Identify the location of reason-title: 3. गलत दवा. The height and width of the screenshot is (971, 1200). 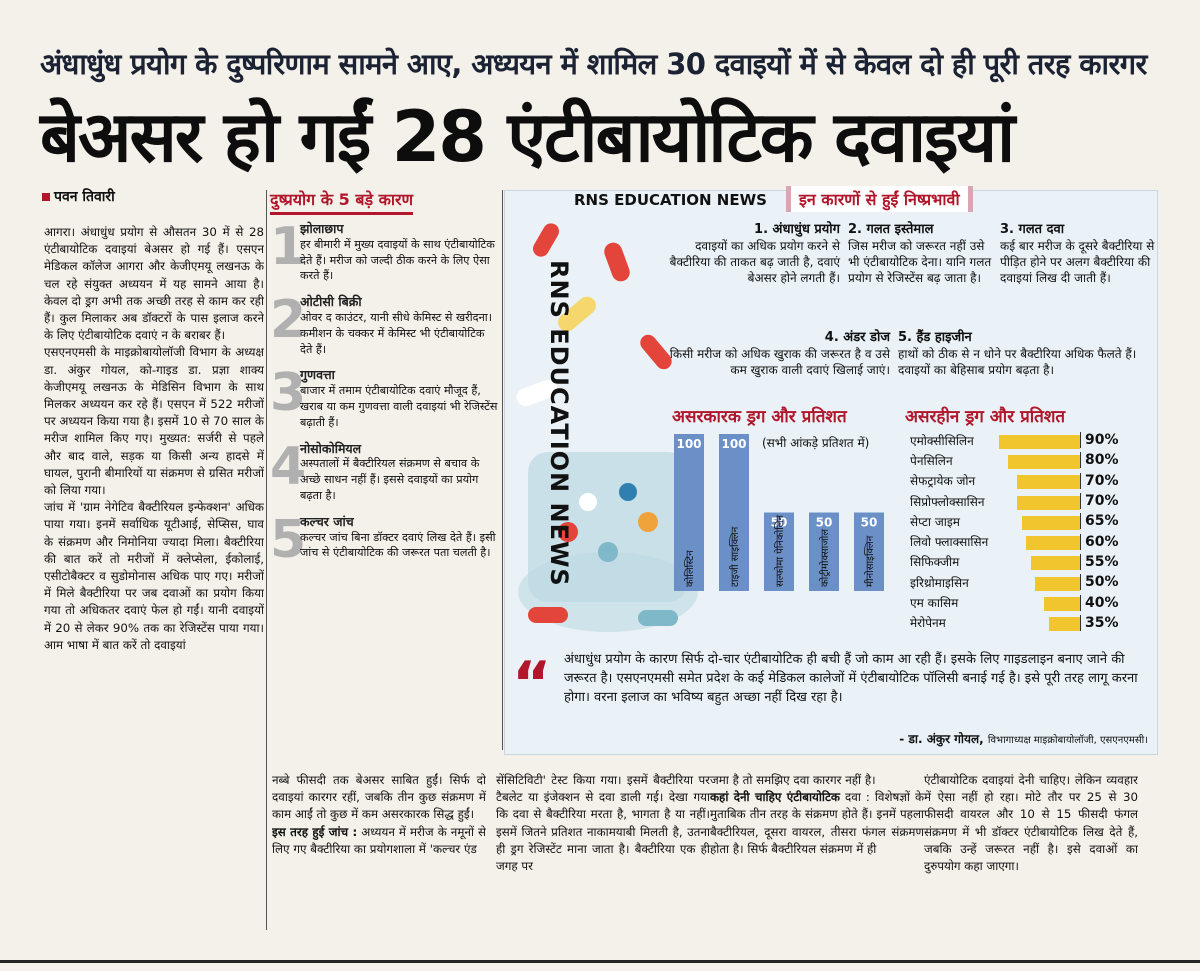
(1032, 229).